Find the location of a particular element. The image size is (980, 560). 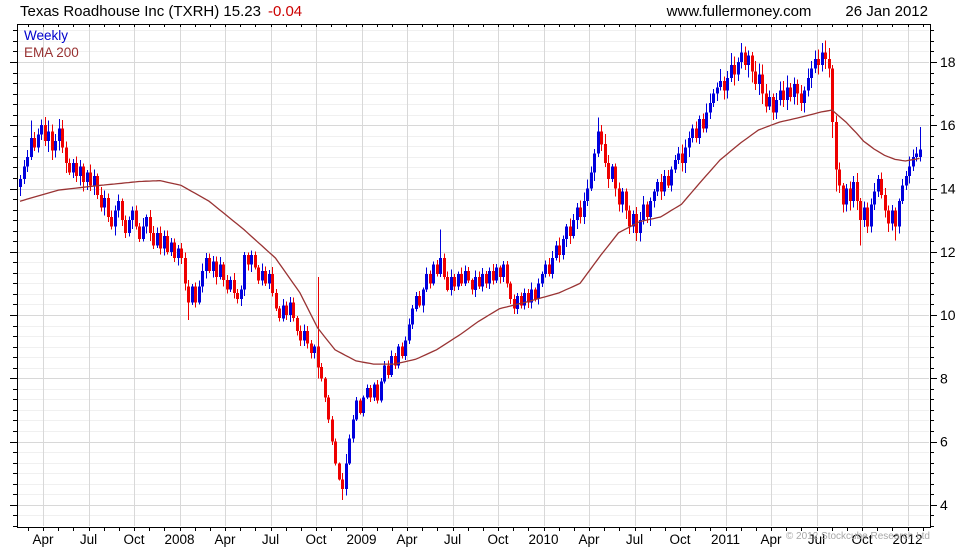

svg-text: 2011 is located at coordinates (725, 539).